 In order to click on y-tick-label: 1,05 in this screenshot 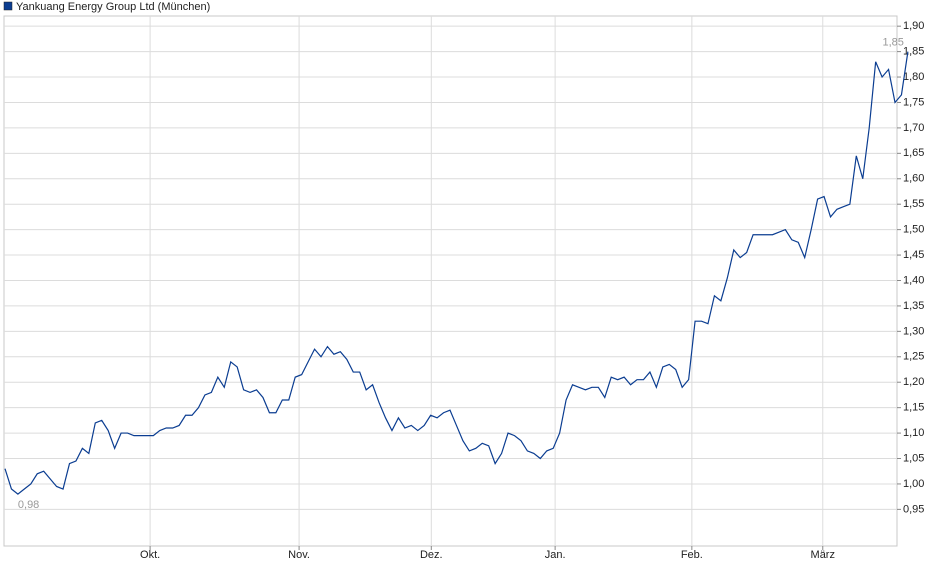, I will do `click(913, 458)`.